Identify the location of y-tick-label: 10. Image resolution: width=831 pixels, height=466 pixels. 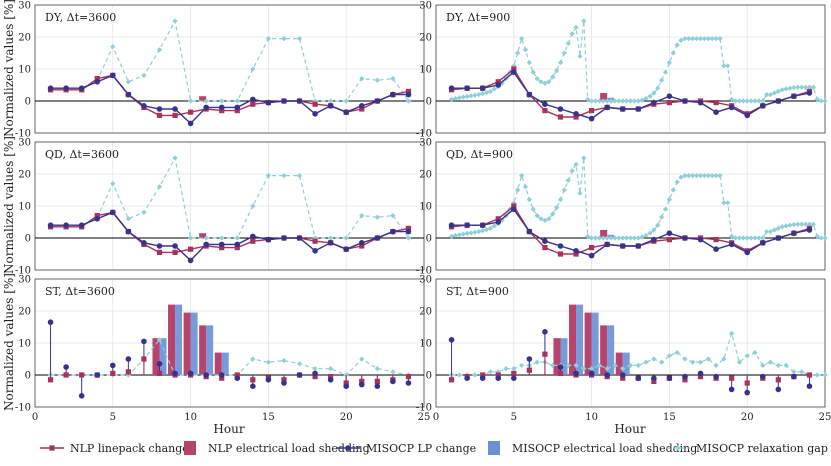
(425, 70).